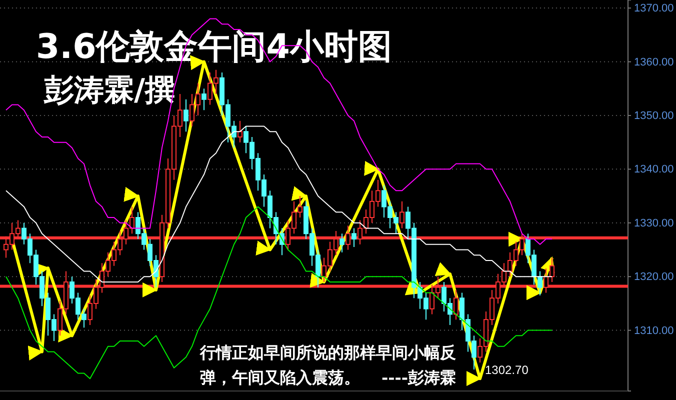 The image size is (676, 400). I want to click on y-tick-label: 1360.00, so click(654, 62).